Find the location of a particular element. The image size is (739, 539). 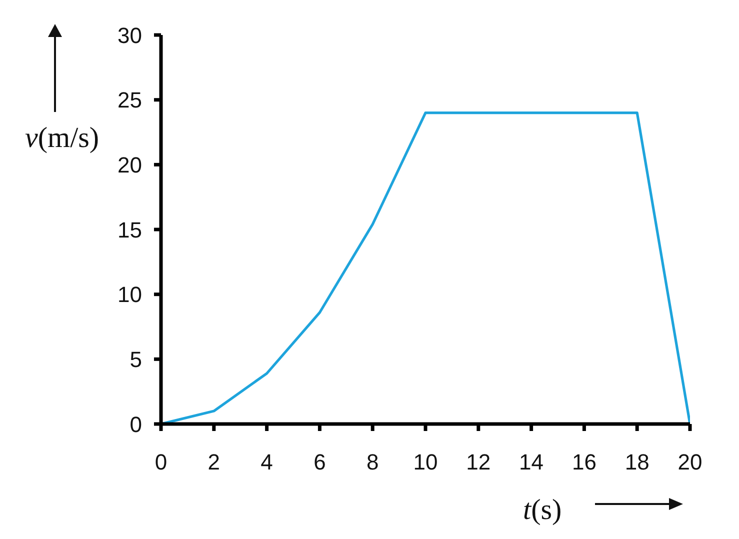

y-tick-label: 10 is located at coordinates (130, 295).